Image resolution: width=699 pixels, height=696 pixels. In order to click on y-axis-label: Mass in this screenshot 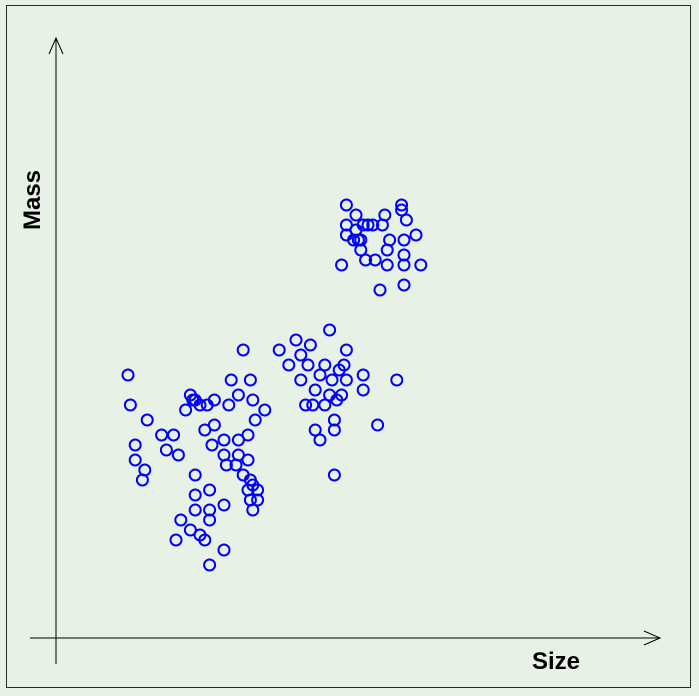, I will do `click(32, 200)`.